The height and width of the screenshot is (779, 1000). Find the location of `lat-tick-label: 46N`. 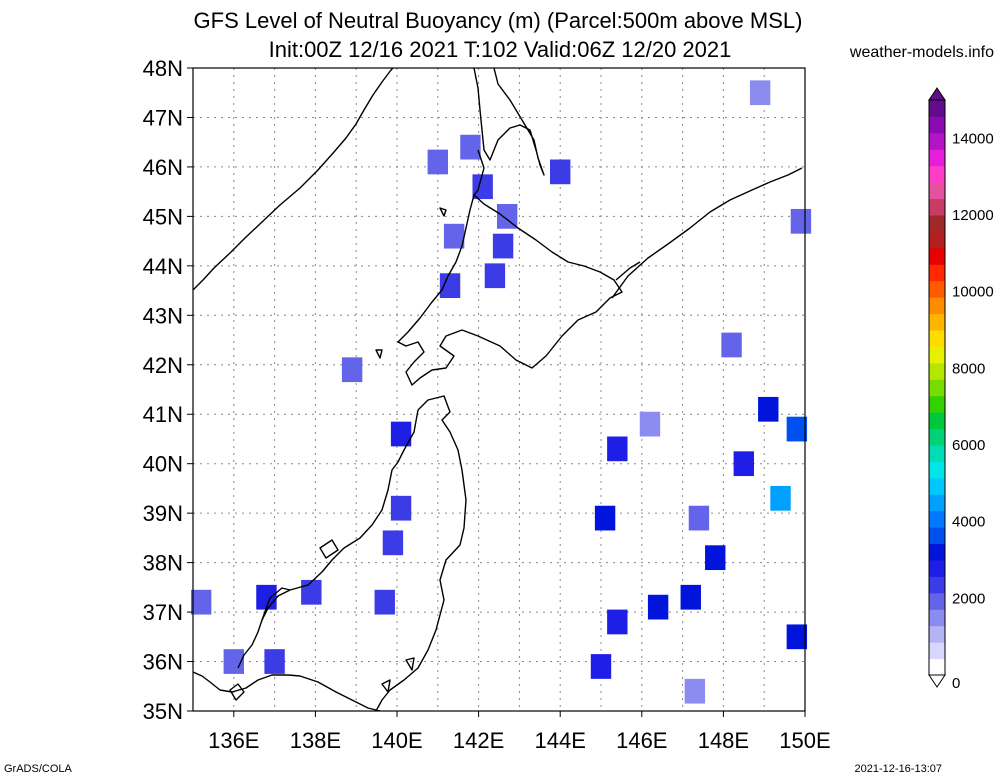

lat-tick-label: 46N is located at coordinates (163, 167).